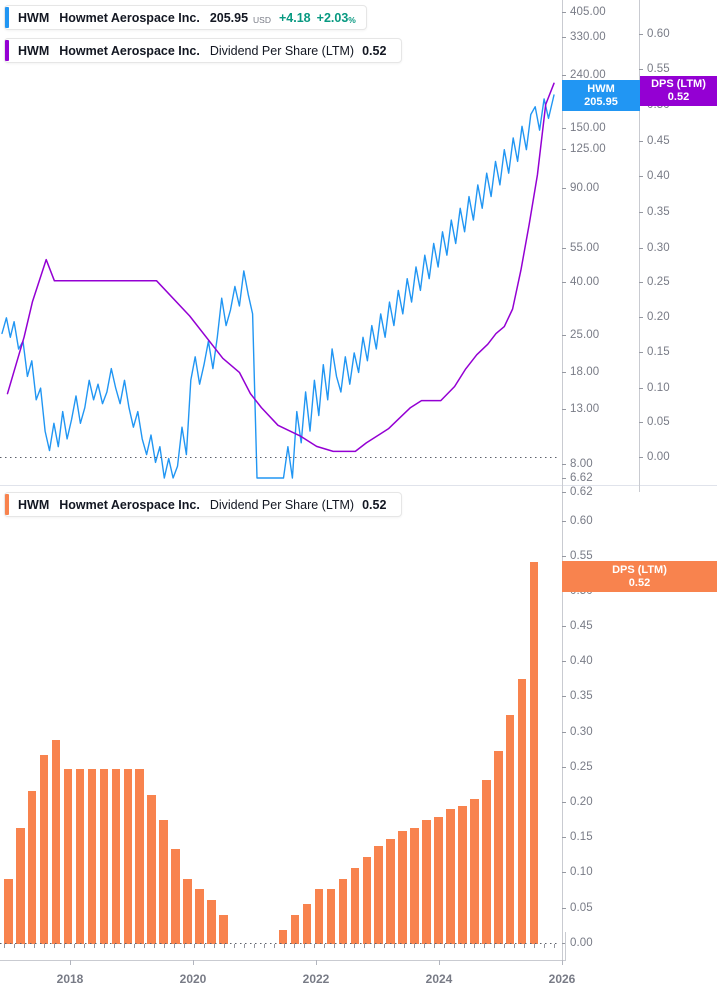 Image resolution: width=717 pixels, height=1005 pixels. Describe the element at coordinates (658, 388) in the screenshot. I see `axis-tick-label: 0.10` at that location.